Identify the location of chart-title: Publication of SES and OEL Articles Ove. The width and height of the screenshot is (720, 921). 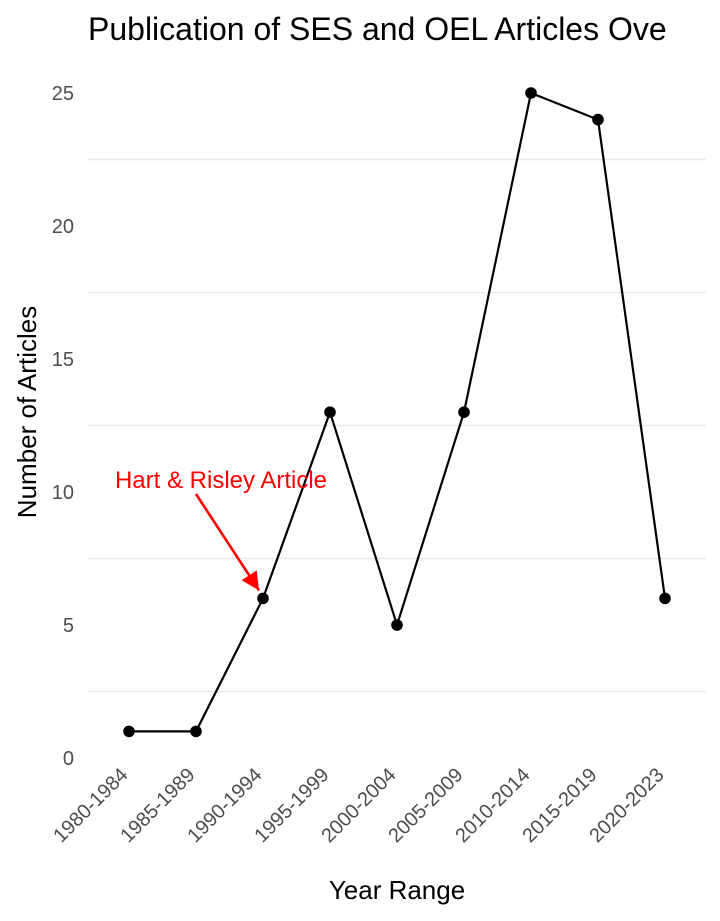
(377, 29).